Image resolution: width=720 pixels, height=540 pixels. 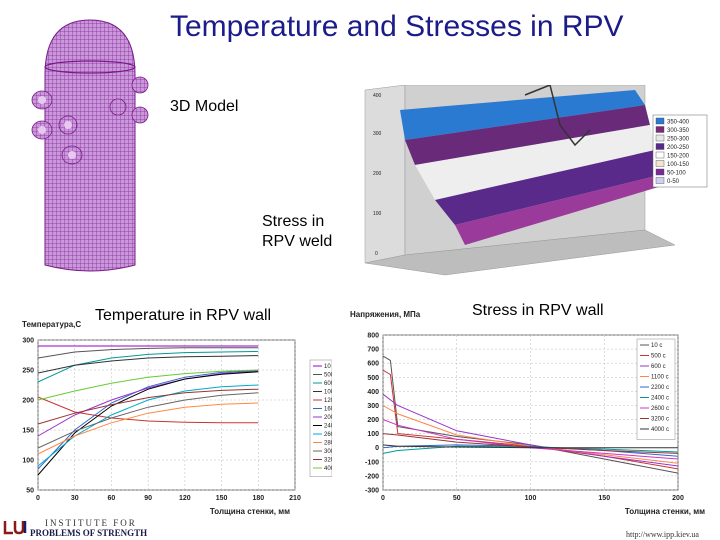 I want to click on label-temperature-wall: Temperature in RPV wall, so click(x=183, y=315).